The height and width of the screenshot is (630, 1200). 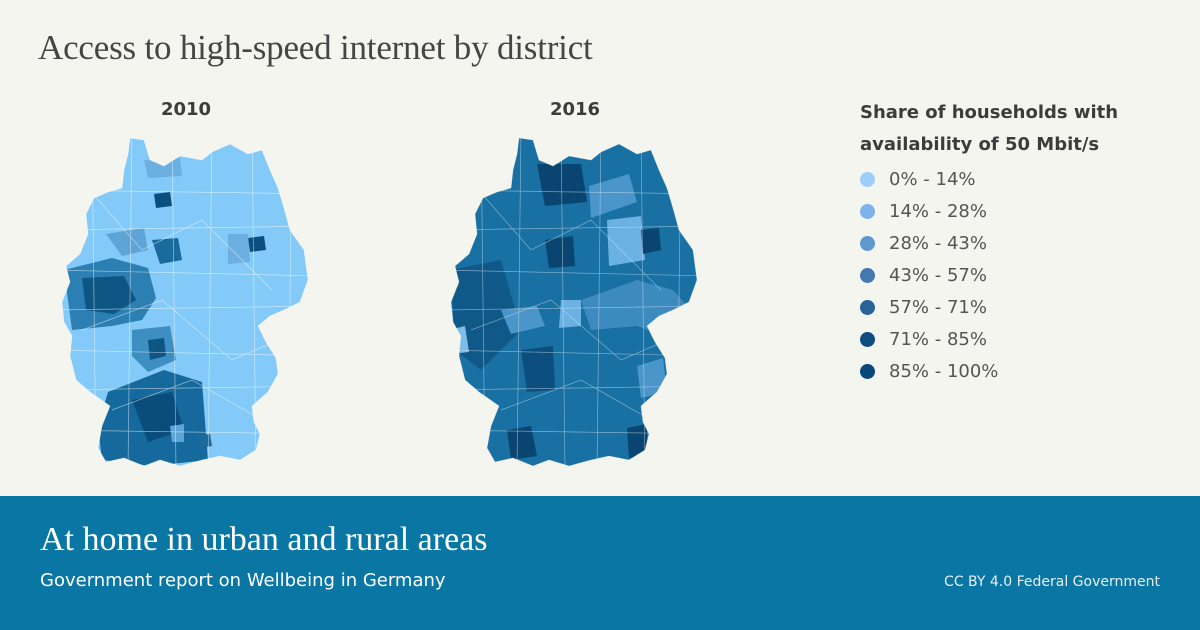 What do you see at coordinates (938, 243) in the screenshot?
I see `legend-label: 28% - 43%` at bounding box center [938, 243].